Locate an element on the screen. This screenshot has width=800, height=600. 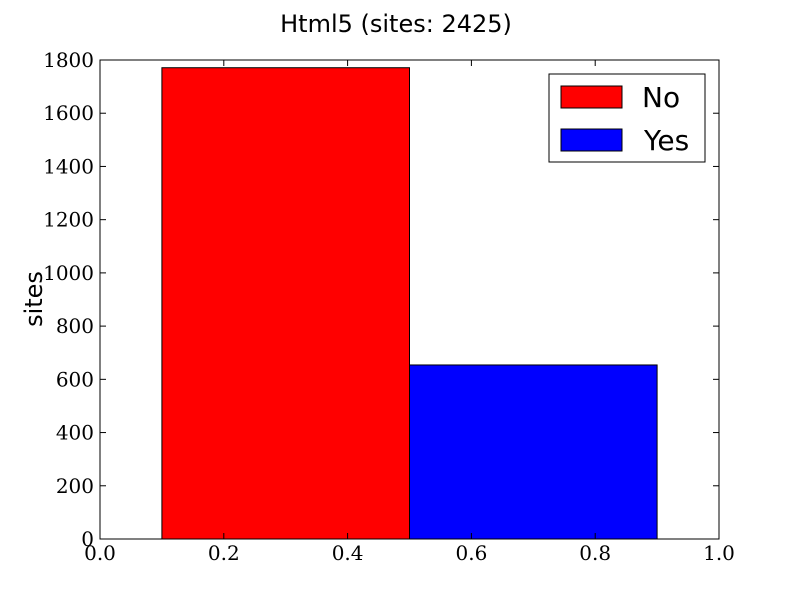
chart-title: Html5 (sites: 2425) is located at coordinates (396, 24).